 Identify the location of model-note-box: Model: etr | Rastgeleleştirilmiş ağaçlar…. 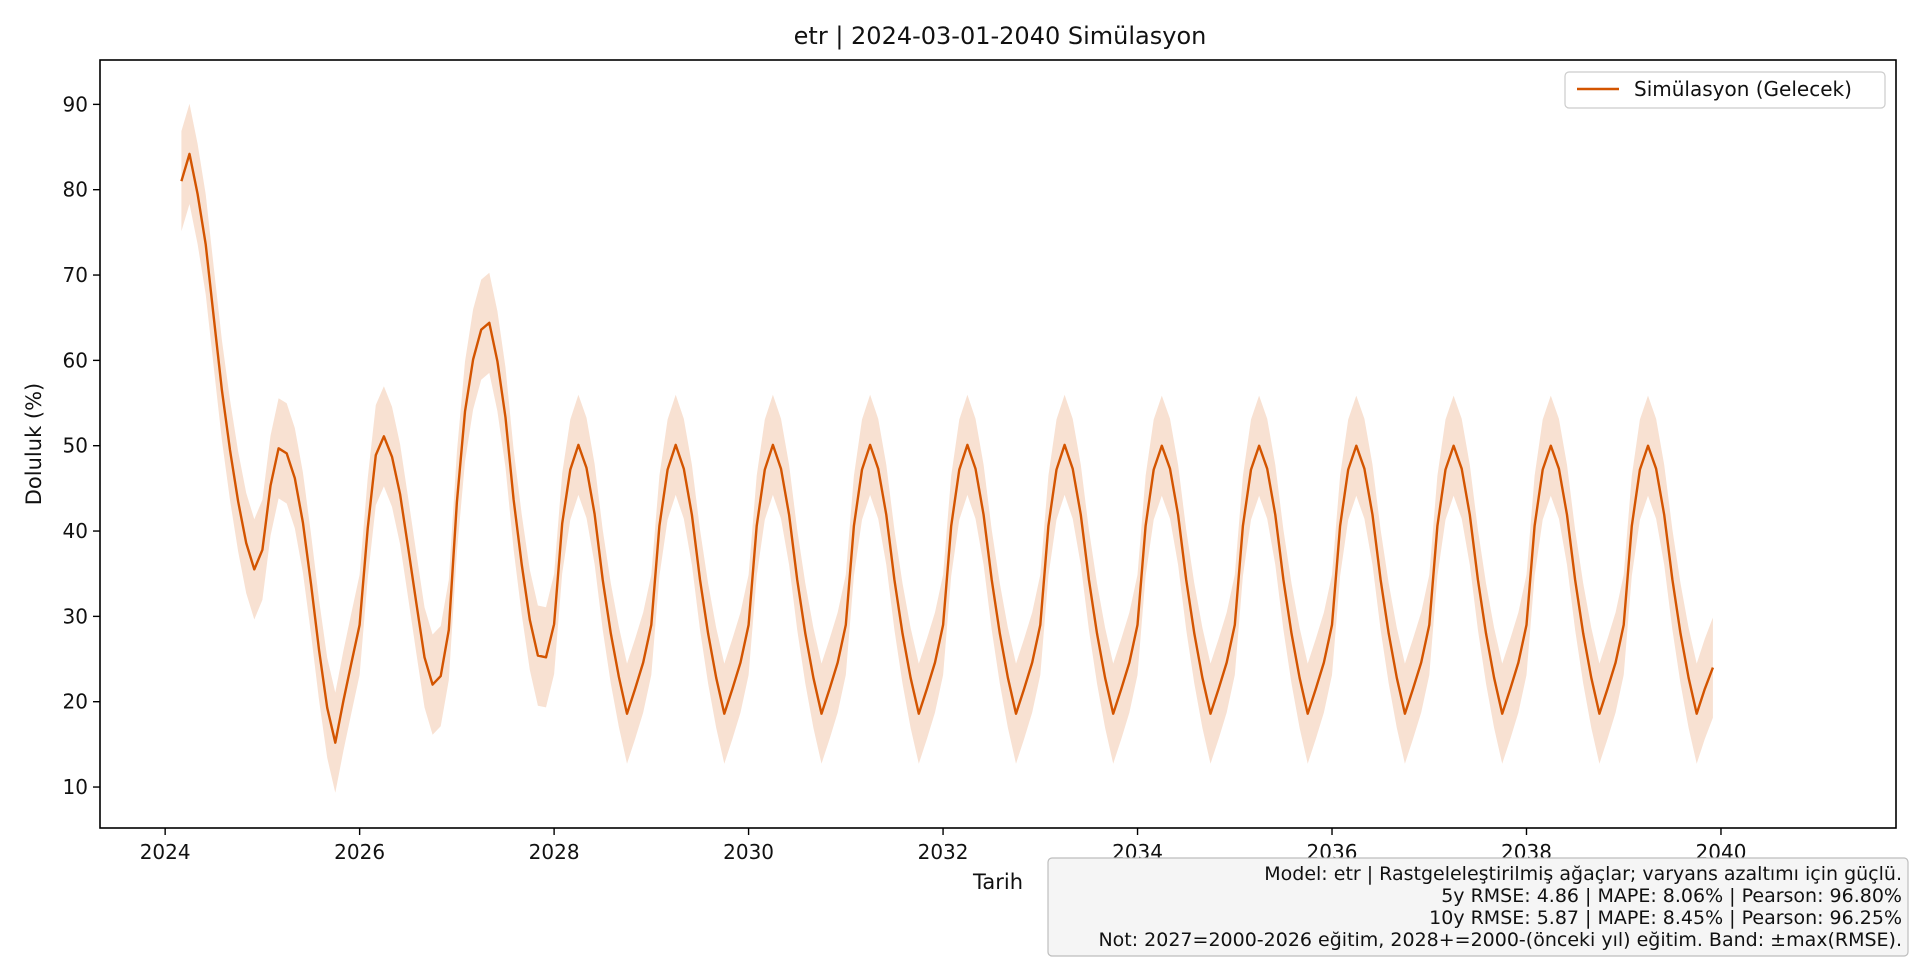
(1478, 907).